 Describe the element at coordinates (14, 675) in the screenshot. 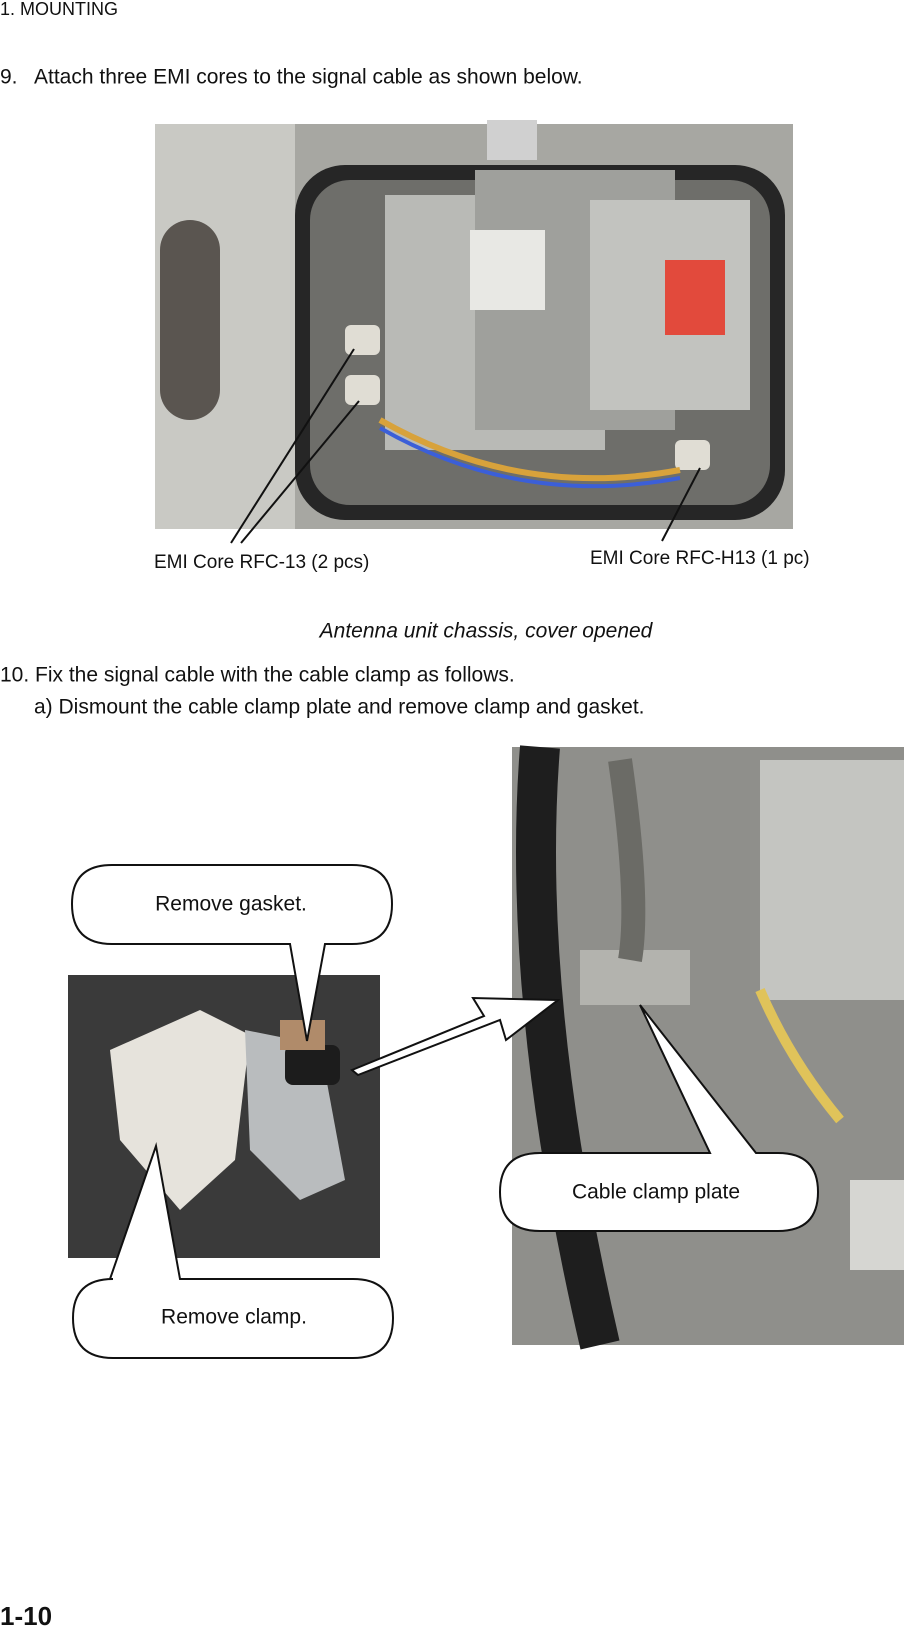

I see `step-number: 10.` at that location.